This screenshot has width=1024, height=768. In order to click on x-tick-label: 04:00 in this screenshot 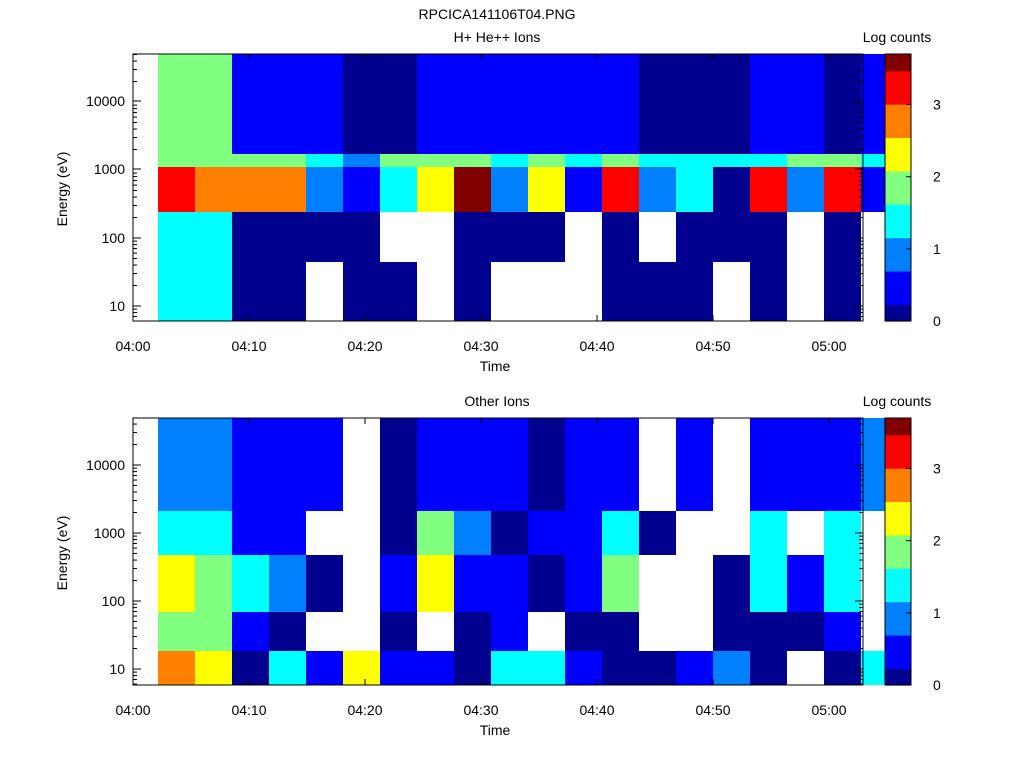, I will do `click(132, 346)`.